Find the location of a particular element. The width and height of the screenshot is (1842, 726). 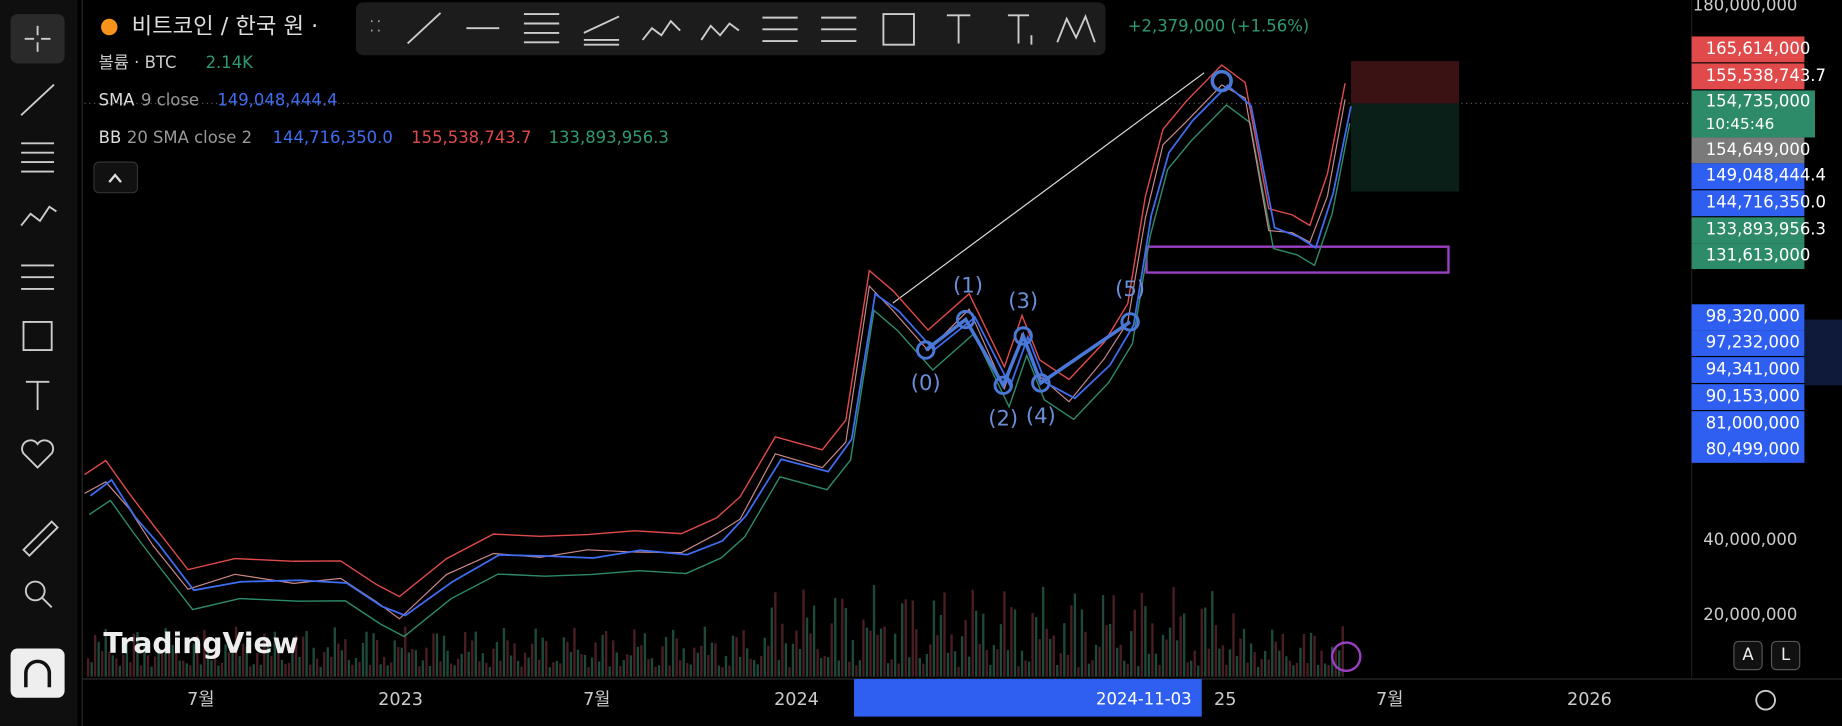

settings-icon is located at coordinates (1765, 700).